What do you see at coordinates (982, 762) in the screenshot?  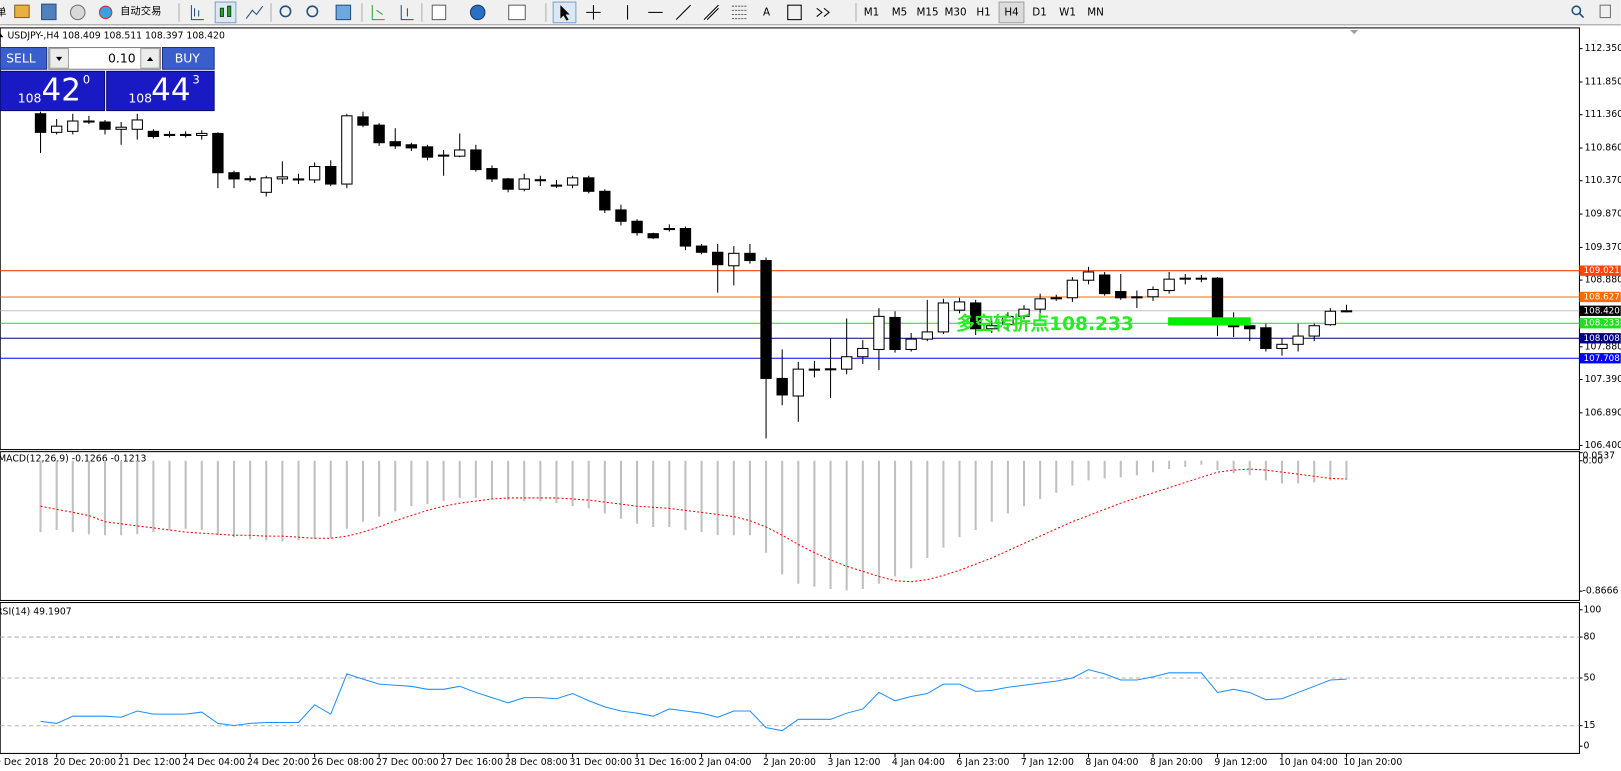 I see `x-tick-label: 6 Jan 23:00` at bounding box center [982, 762].